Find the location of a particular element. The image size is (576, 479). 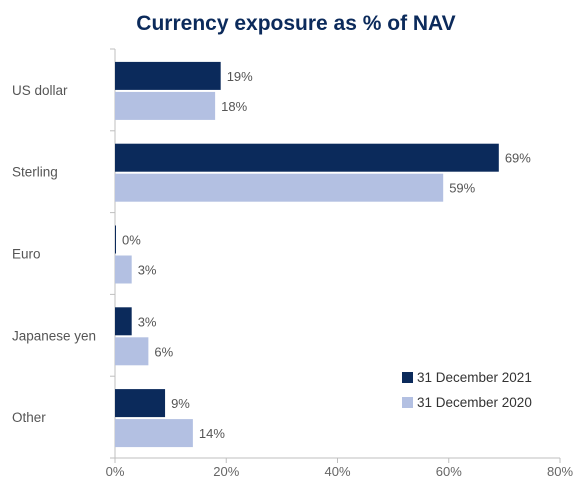

category-label: Japanese yen is located at coordinates (54, 335).